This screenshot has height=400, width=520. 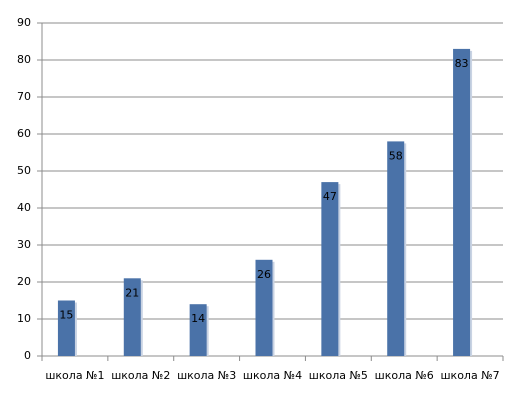 What do you see at coordinates (206, 375) in the screenshot?
I see `x-tick-label: школа №3` at bounding box center [206, 375].